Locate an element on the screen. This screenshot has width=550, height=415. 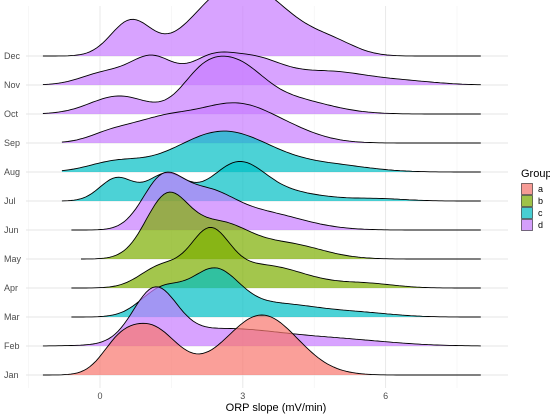
y-tick-label: Oct is located at coordinates (11, 114).